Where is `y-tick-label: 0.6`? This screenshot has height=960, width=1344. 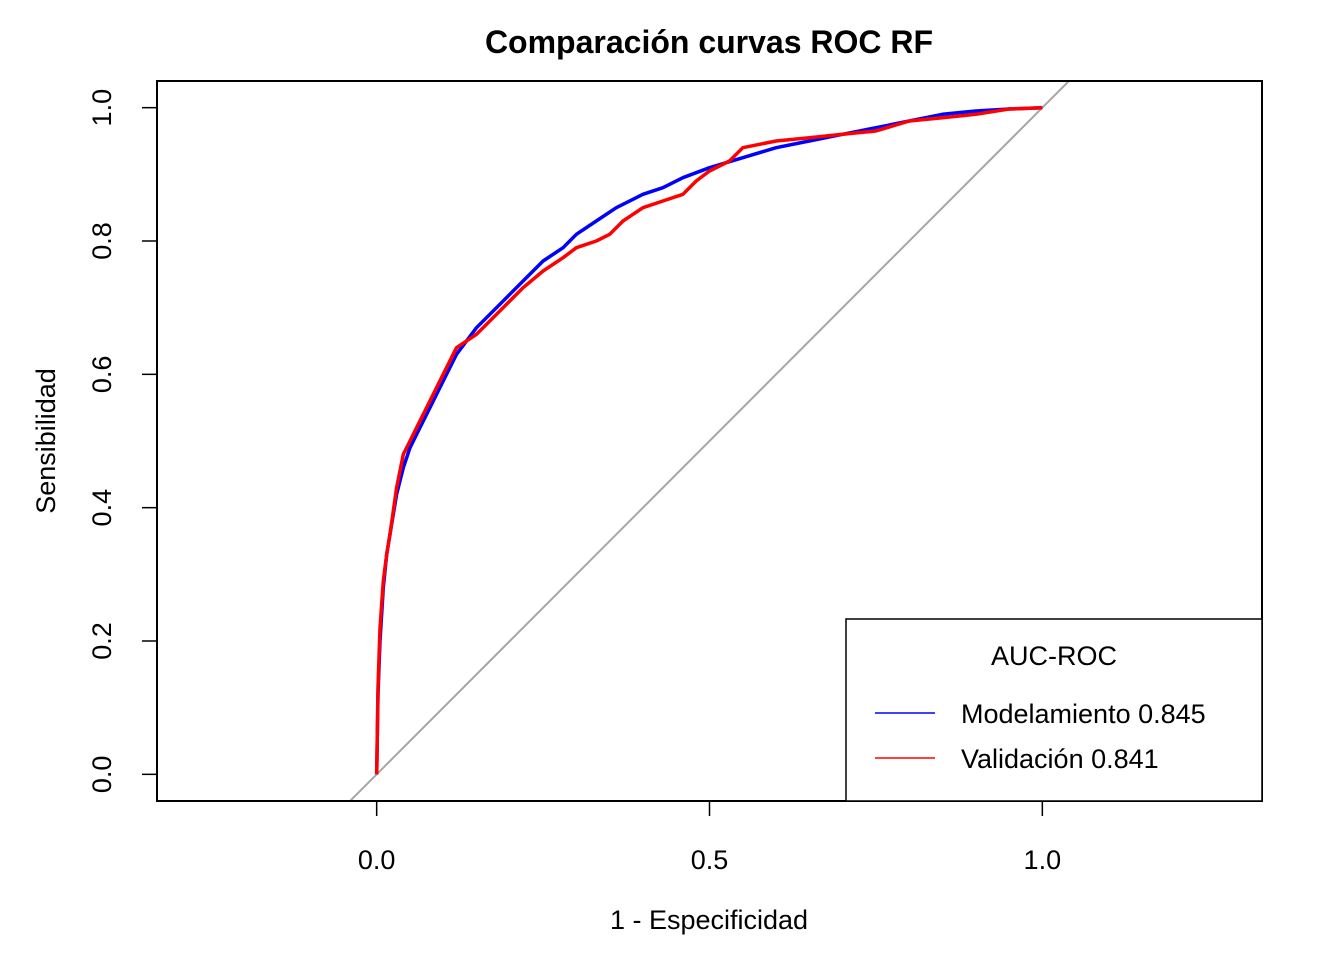
y-tick-label: 0.6 is located at coordinates (102, 375).